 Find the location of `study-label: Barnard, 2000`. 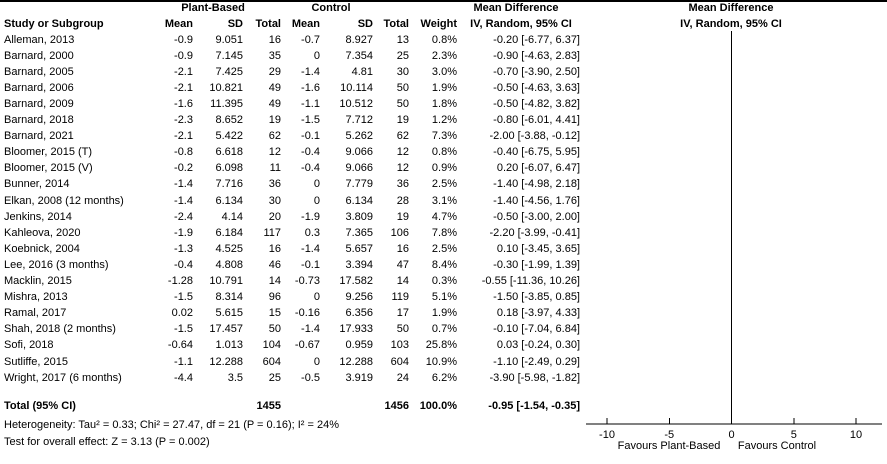

study-label: Barnard, 2000 is located at coordinates (39, 56).